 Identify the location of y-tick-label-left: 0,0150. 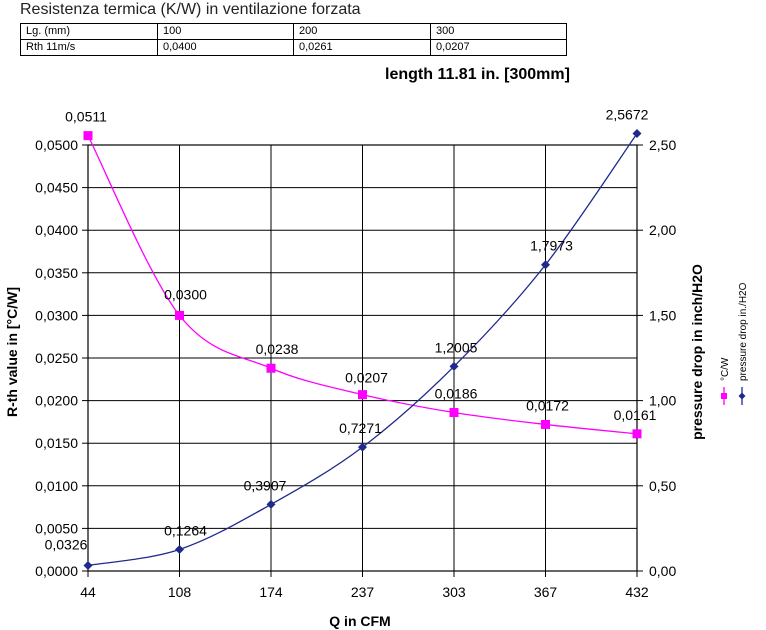
(56, 443).